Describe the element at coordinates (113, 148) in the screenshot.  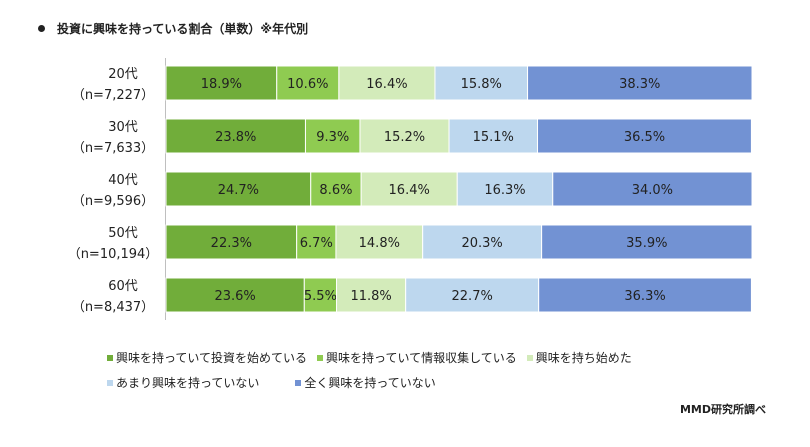
I see `category-sample-size: （n=7,633）` at that location.